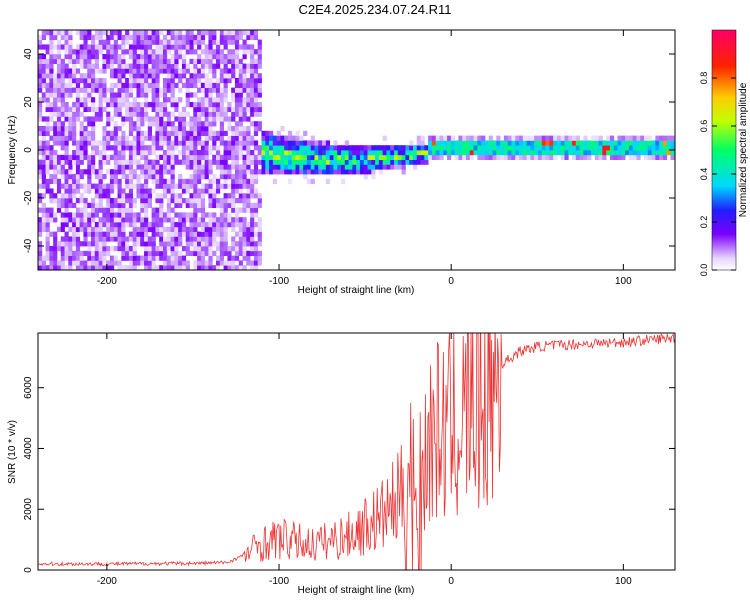 The width and height of the screenshot is (750, 600). I want to click on spectrogram-xtick-label: 0, so click(451, 281).